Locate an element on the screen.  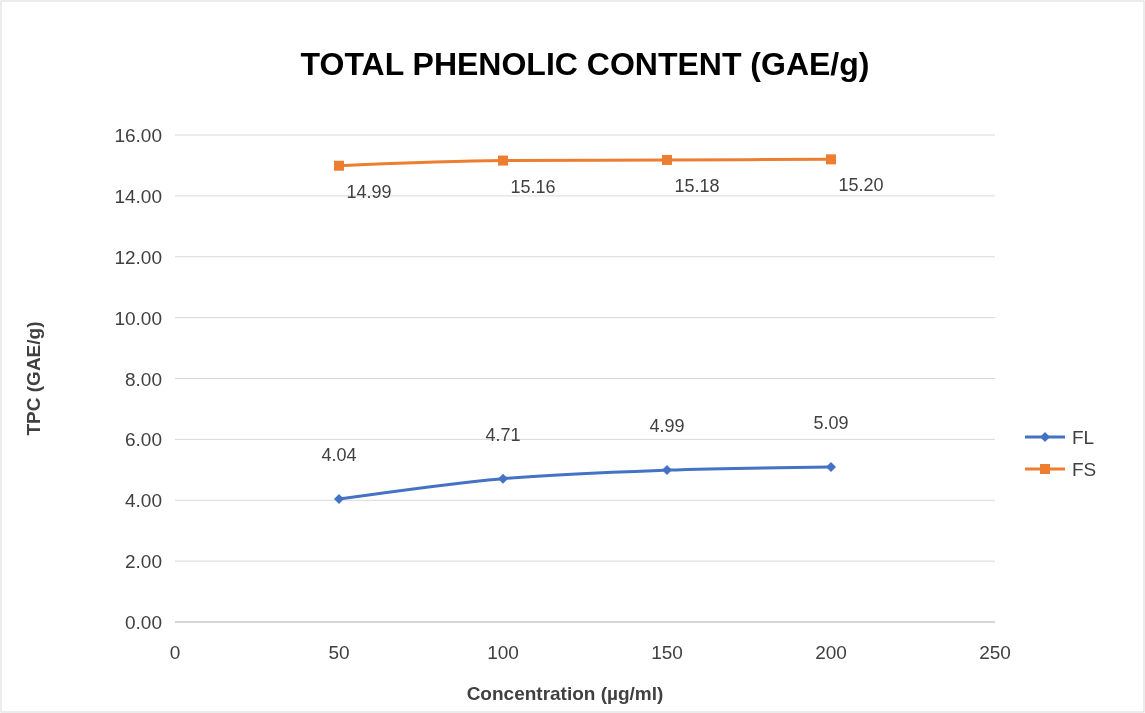
y-tick-label: 14.00 is located at coordinates (138, 196).